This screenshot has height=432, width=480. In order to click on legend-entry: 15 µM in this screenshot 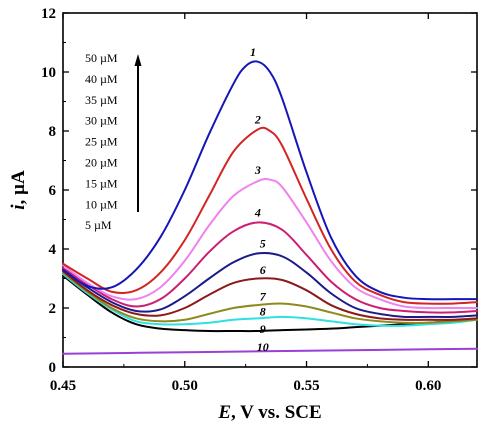, I will do `click(101, 183)`.